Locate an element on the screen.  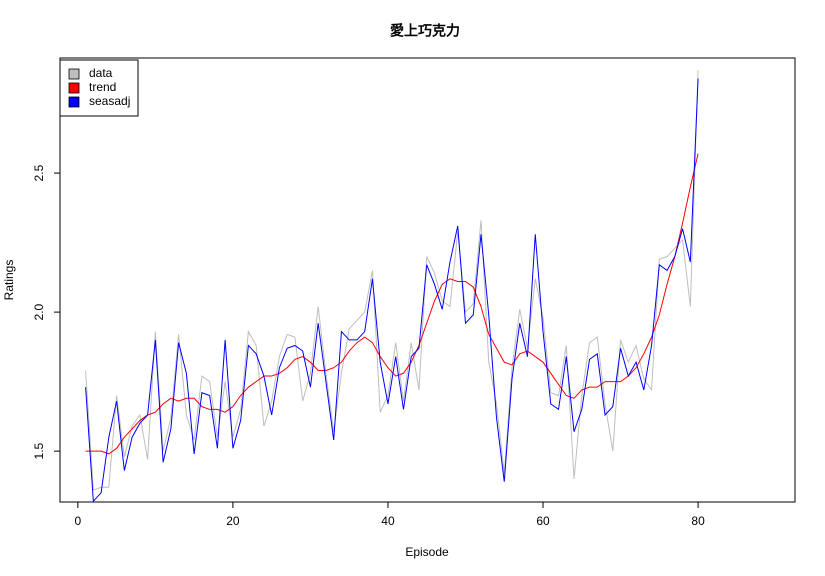
y-tick-label: 1.5 is located at coordinates (39, 450).